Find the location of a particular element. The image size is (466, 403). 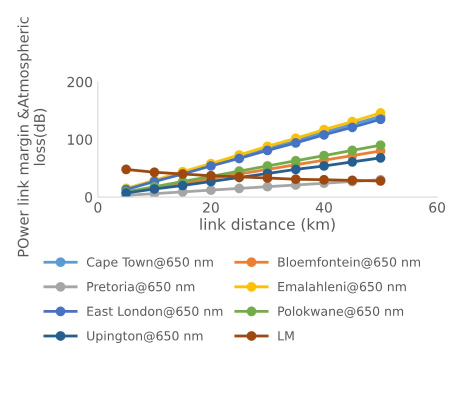

x-tick-label: 0 is located at coordinates (98, 207).